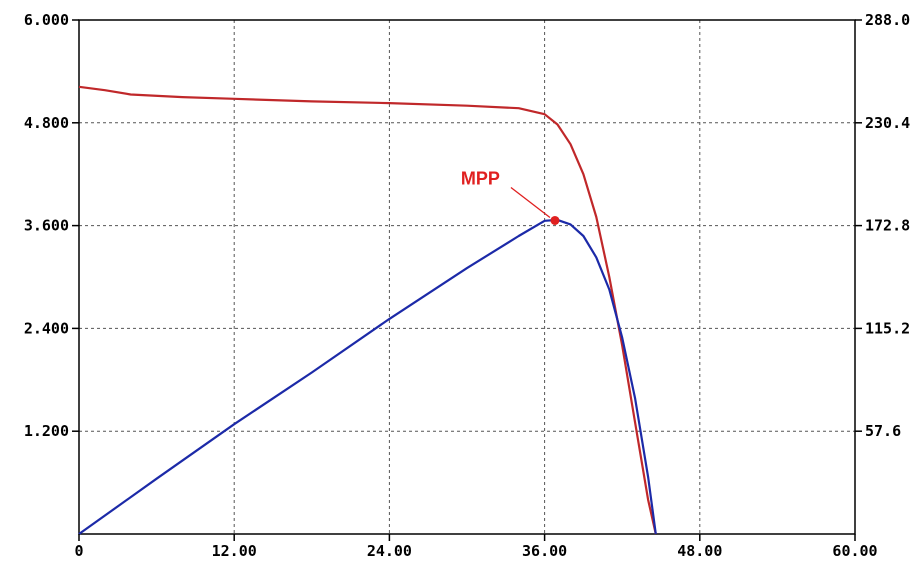 The height and width of the screenshot is (562, 918). What do you see at coordinates (887, 226) in the screenshot?
I see `right-tick-label: 172.8` at bounding box center [887, 226].